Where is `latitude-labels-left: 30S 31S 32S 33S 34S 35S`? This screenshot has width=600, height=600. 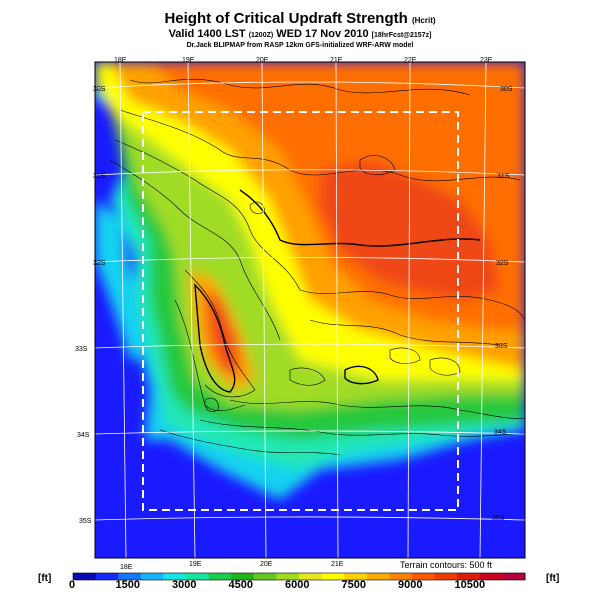 latitude-labels-left: 30S 31S 32S 33S 34S 35S is located at coordinates (90, 305).